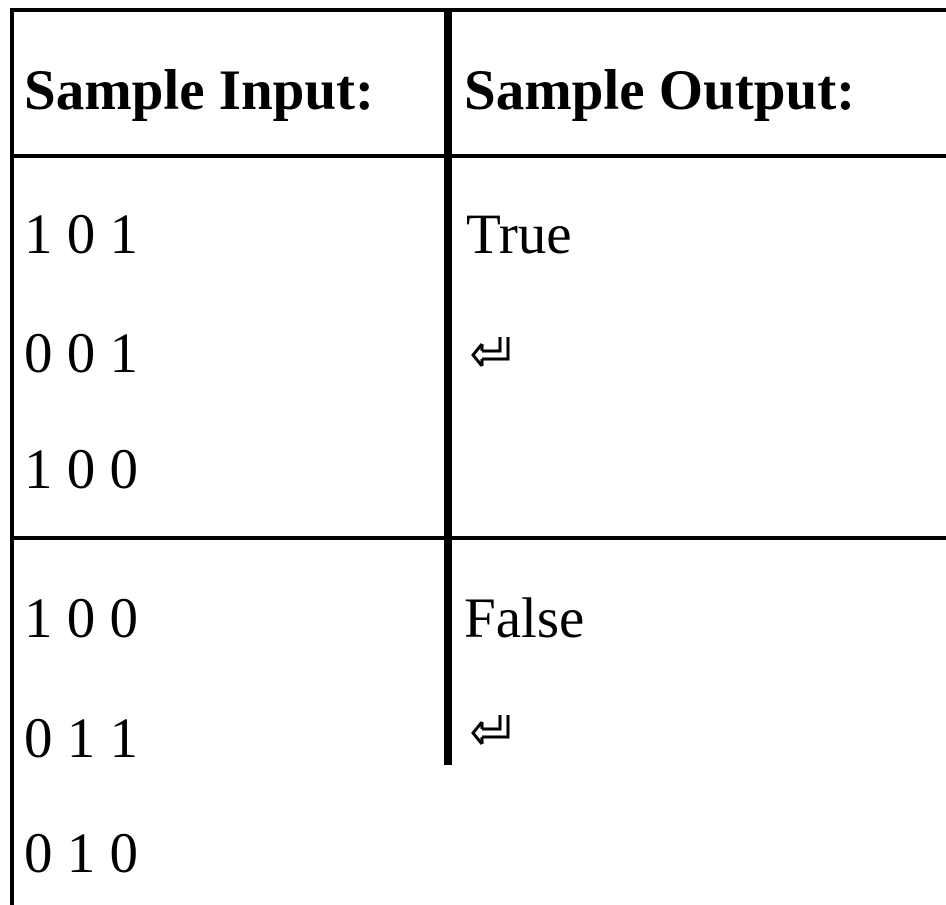 The image size is (946, 905). What do you see at coordinates (660, 90) in the screenshot?
I see `header-sample-output: Sample Output:` at bounding box center [660, 90].